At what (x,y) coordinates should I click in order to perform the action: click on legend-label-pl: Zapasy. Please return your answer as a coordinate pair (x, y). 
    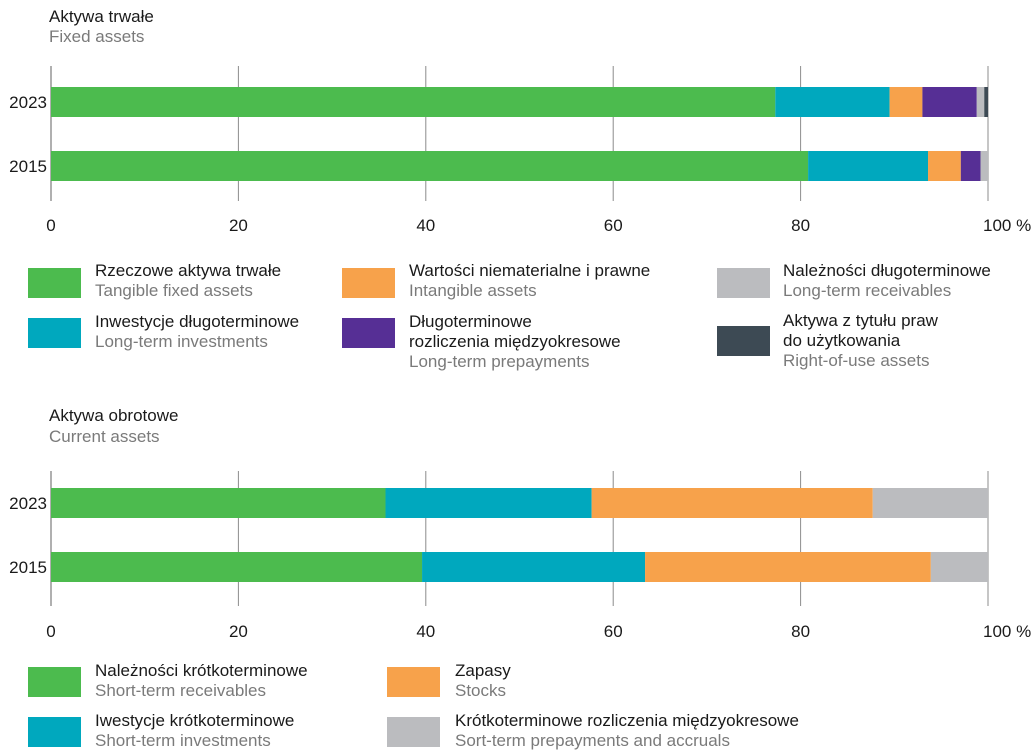
    Looking at the image, I should click on (483, 670).